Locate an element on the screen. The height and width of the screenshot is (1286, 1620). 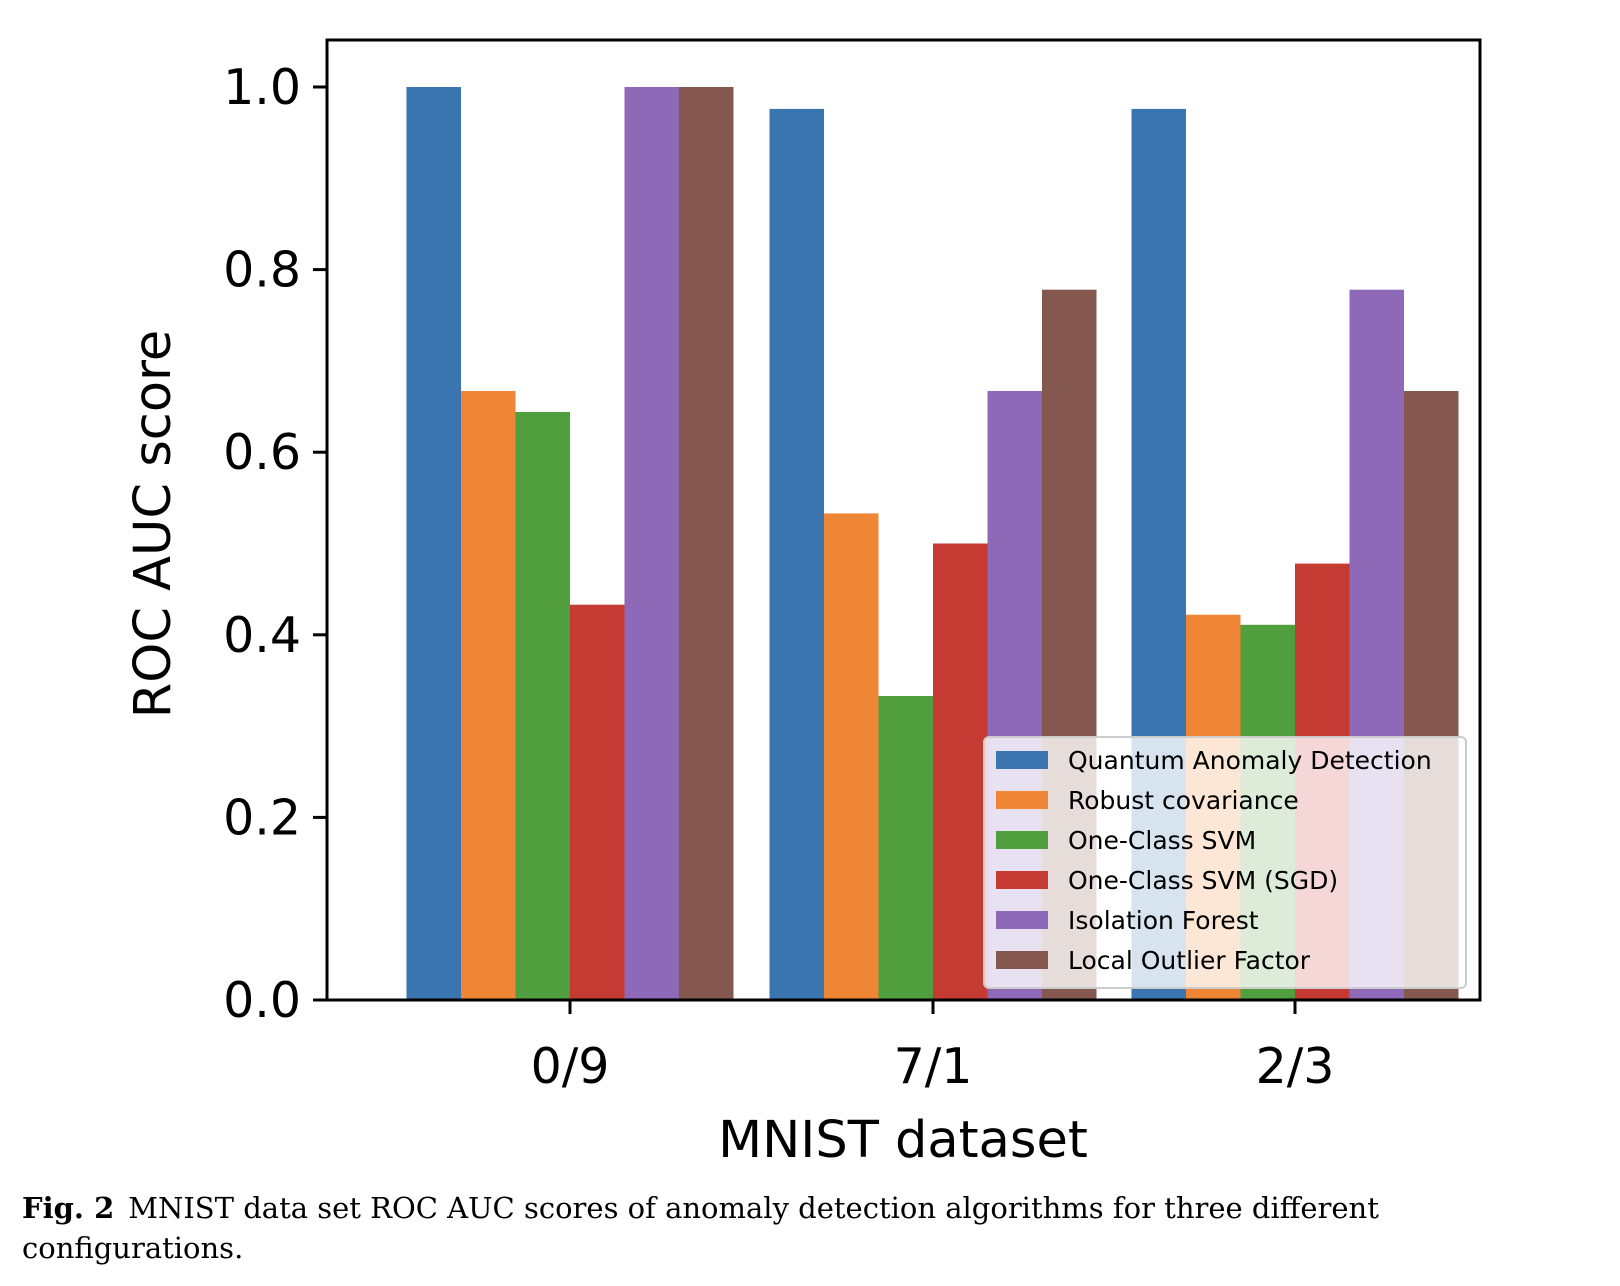
x-axis: 0/9 7/1 2/3 is located at coordinates (933, 1047).